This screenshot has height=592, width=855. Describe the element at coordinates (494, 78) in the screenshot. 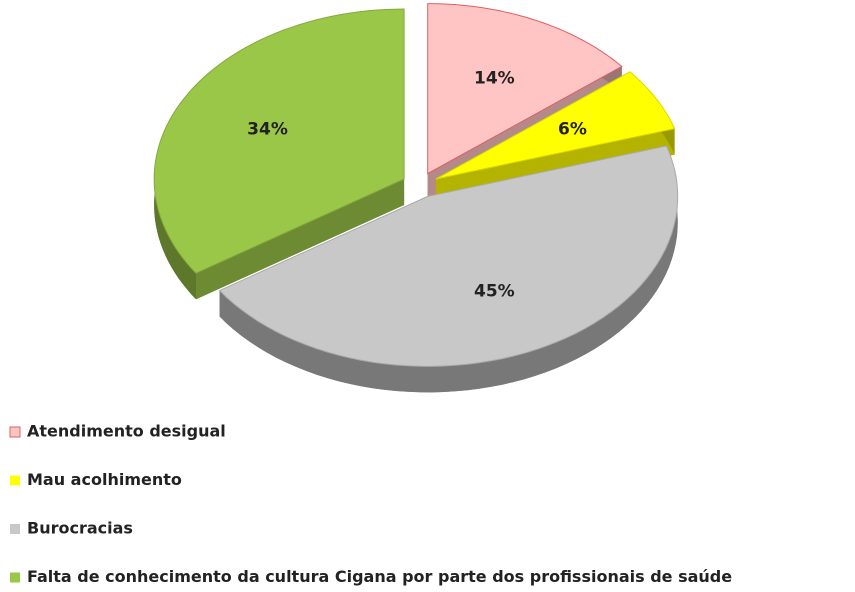

I see `data-label: 14%` at that location.